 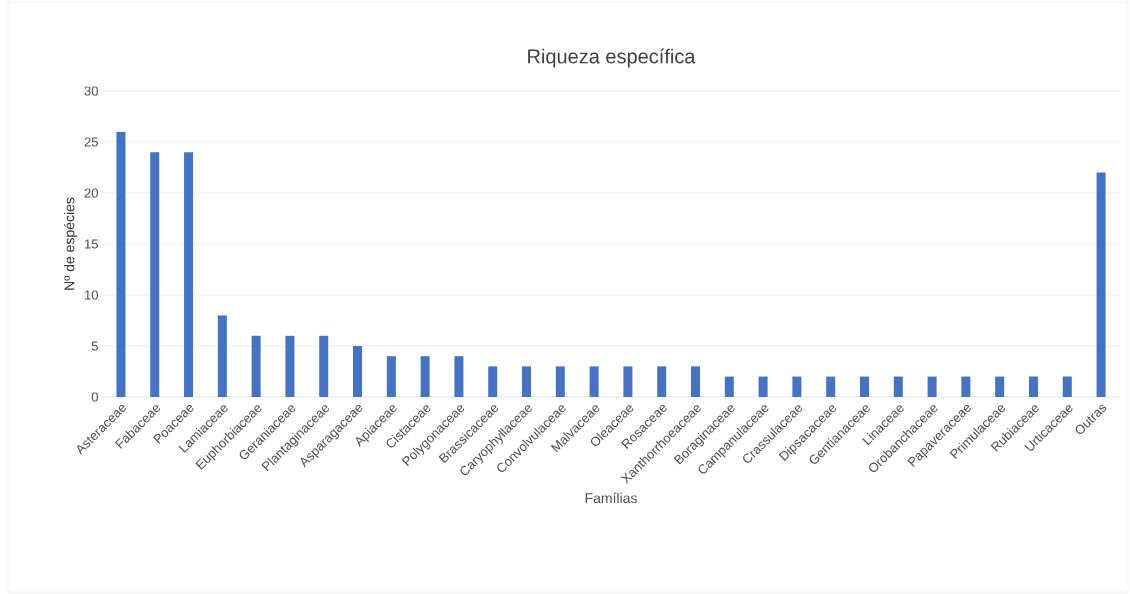 I want to click on y-tick-label: 10, so click(x=91, y=295).